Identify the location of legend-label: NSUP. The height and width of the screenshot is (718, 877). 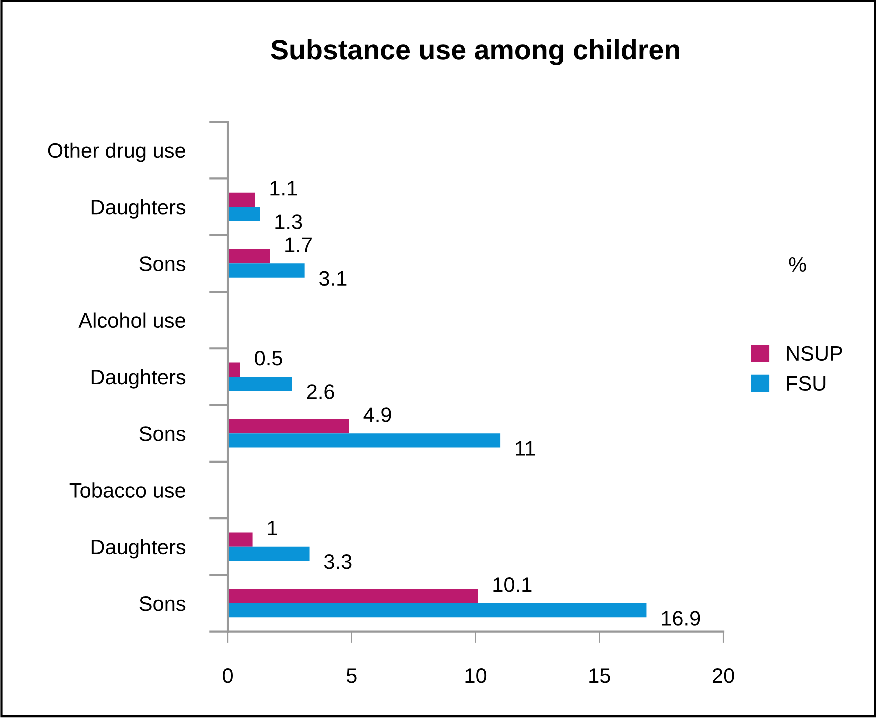
(814, 354).